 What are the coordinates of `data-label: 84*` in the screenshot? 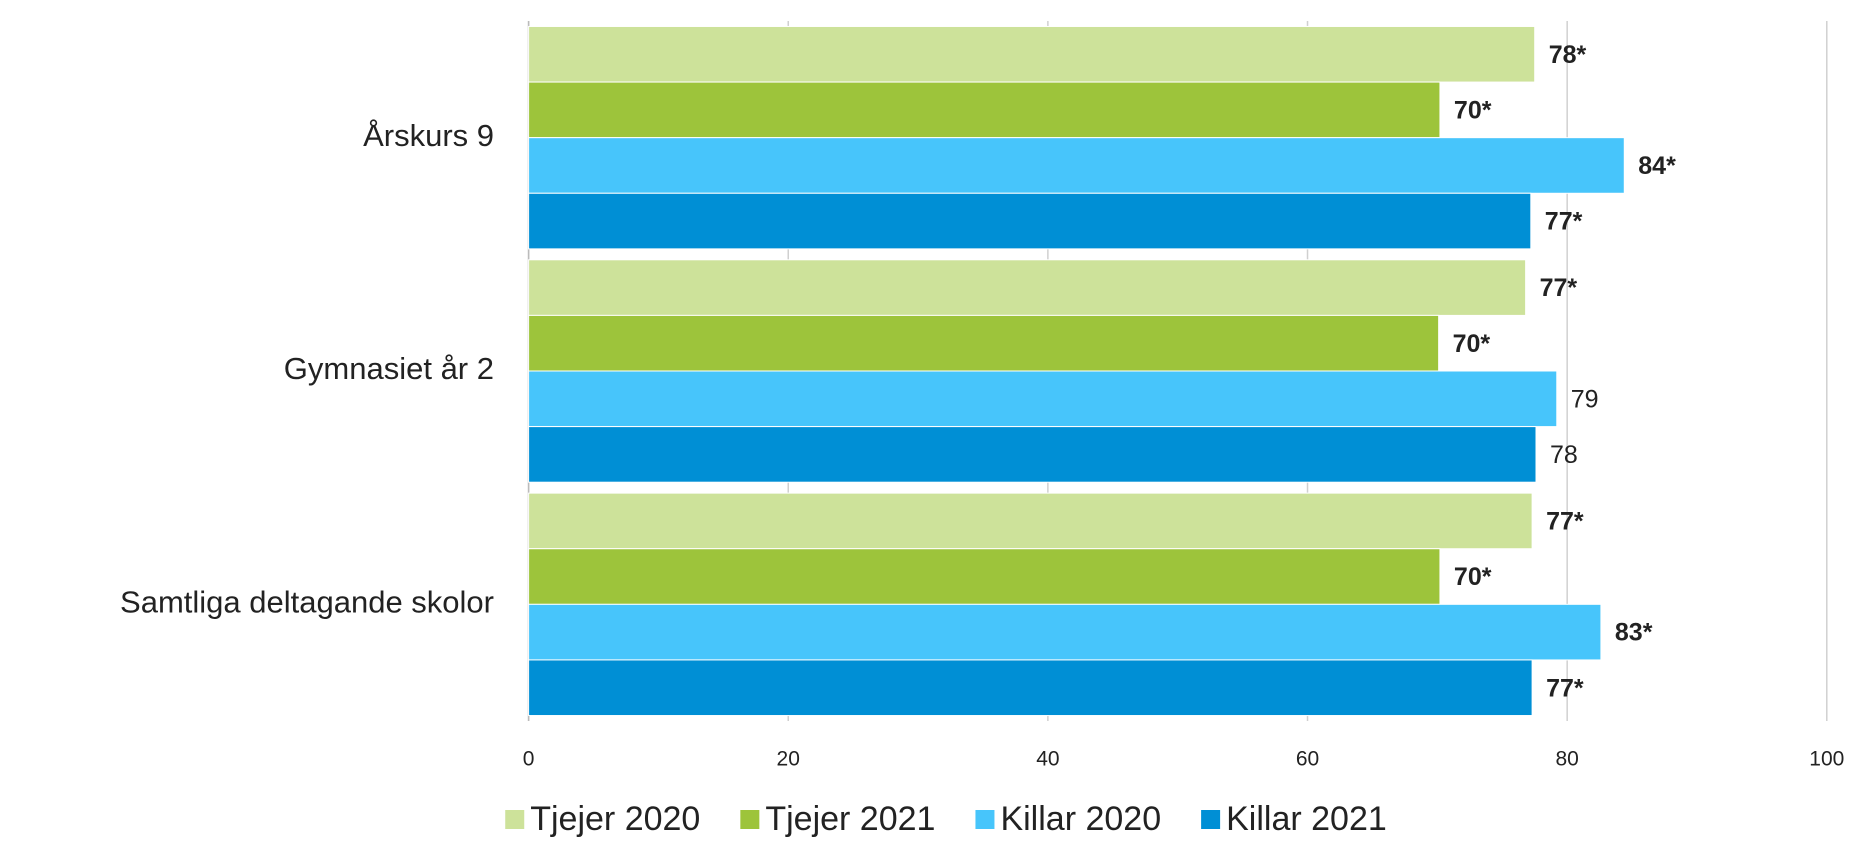 It's located at (1657, 166).